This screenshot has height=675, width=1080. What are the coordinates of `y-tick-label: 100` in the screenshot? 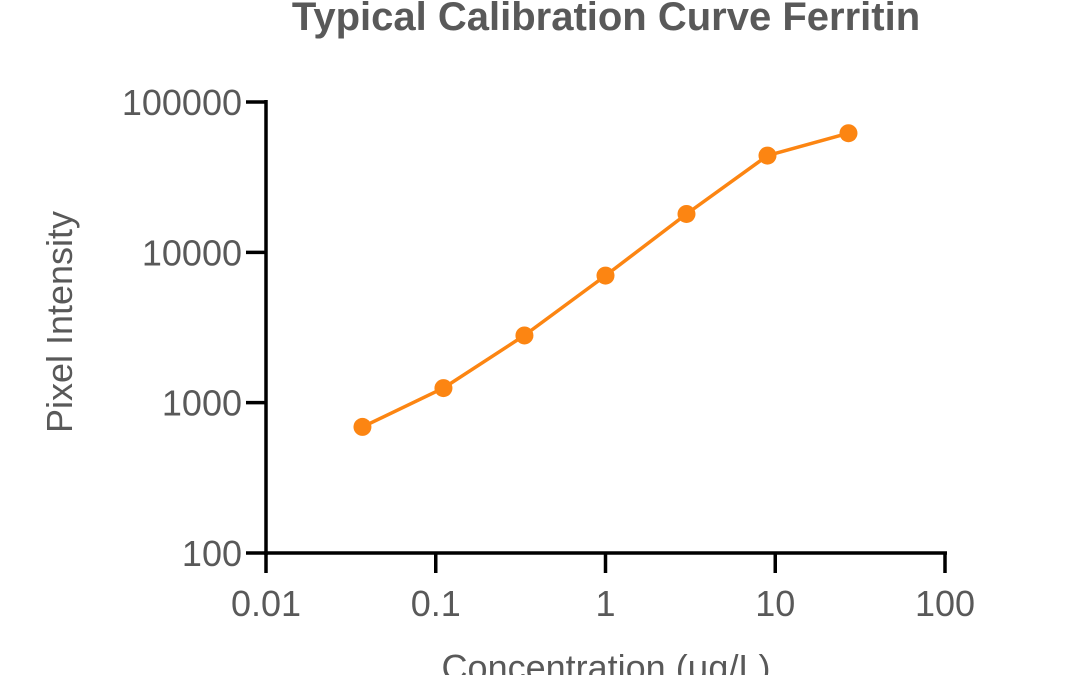 It's located at (212, 553).